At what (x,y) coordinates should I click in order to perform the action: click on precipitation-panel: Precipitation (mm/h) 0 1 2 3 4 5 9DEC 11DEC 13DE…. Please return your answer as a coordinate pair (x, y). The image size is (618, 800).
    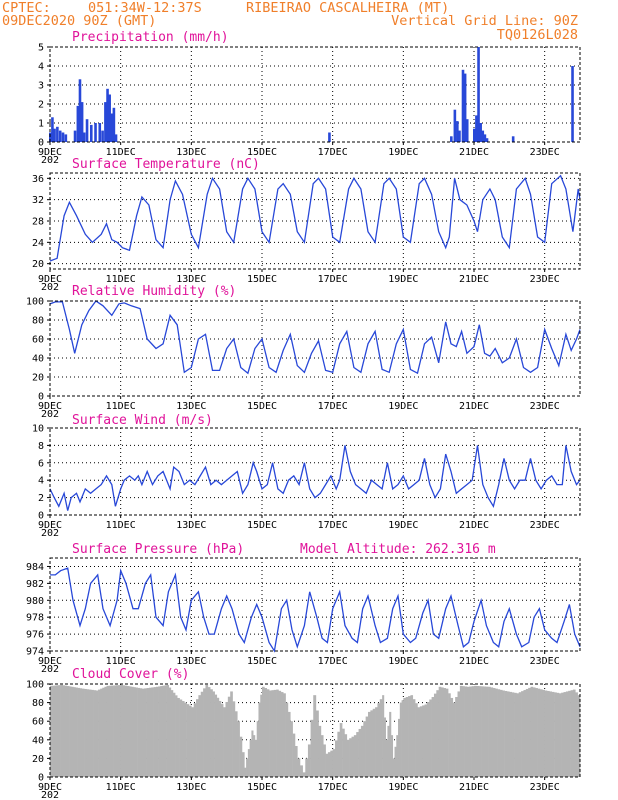
    Looking at the image, I should click on (309, 98).